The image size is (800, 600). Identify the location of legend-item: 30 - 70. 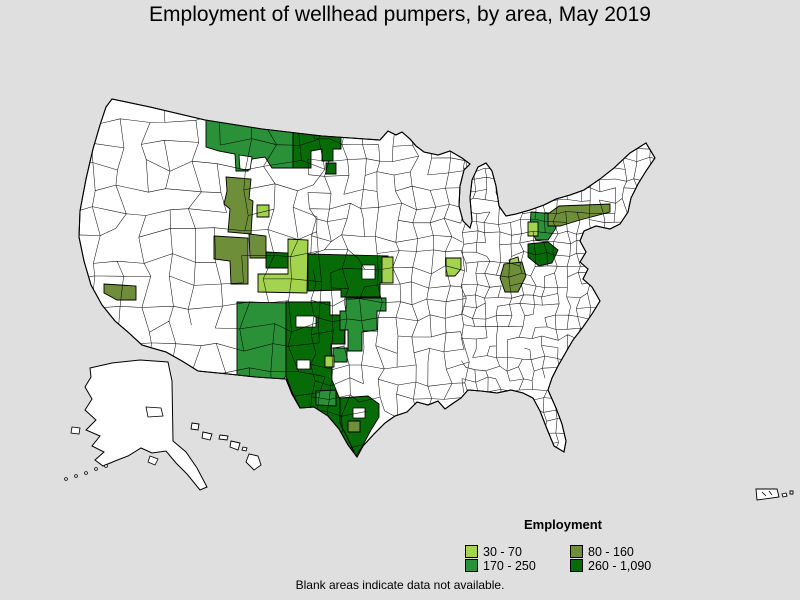
(517, 551).